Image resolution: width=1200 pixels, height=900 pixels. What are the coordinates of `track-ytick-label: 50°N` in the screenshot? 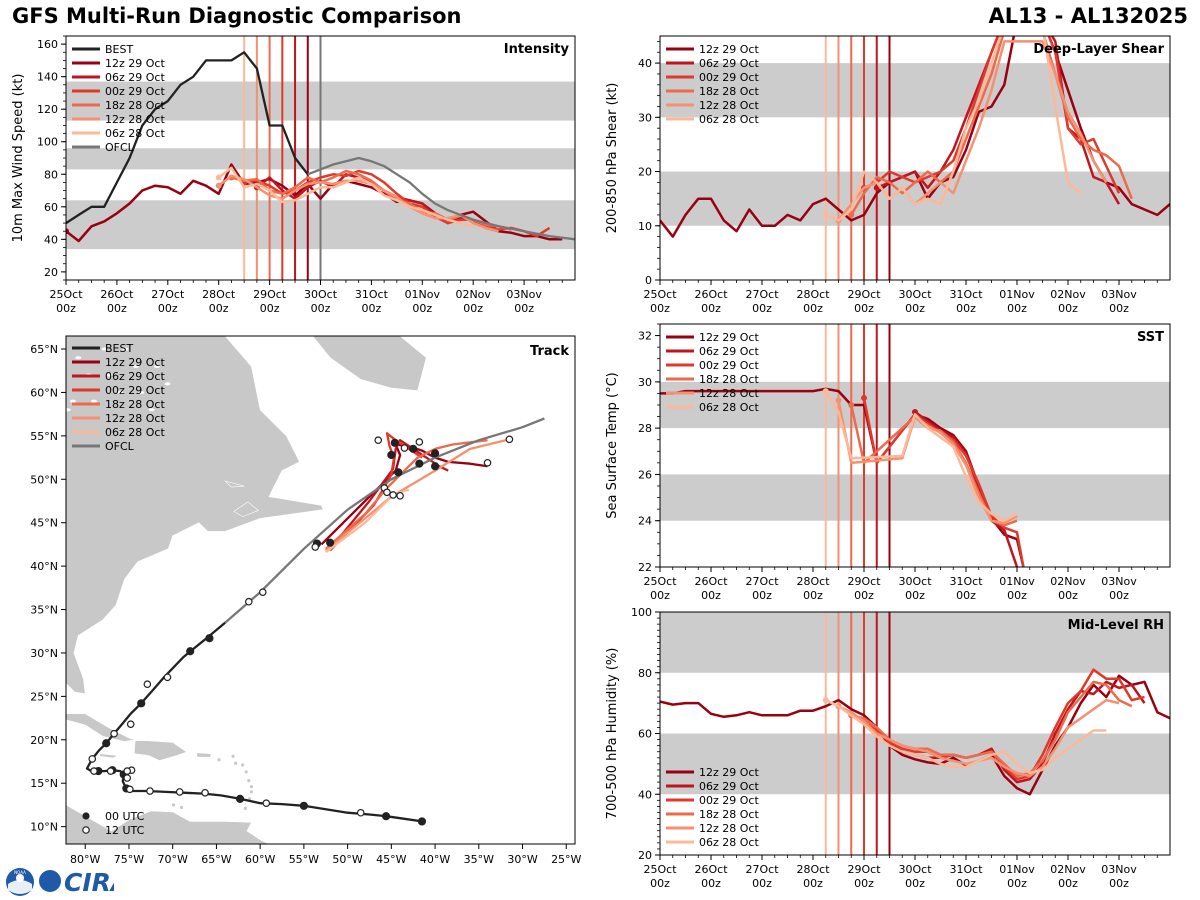 It's located at (44, 479).